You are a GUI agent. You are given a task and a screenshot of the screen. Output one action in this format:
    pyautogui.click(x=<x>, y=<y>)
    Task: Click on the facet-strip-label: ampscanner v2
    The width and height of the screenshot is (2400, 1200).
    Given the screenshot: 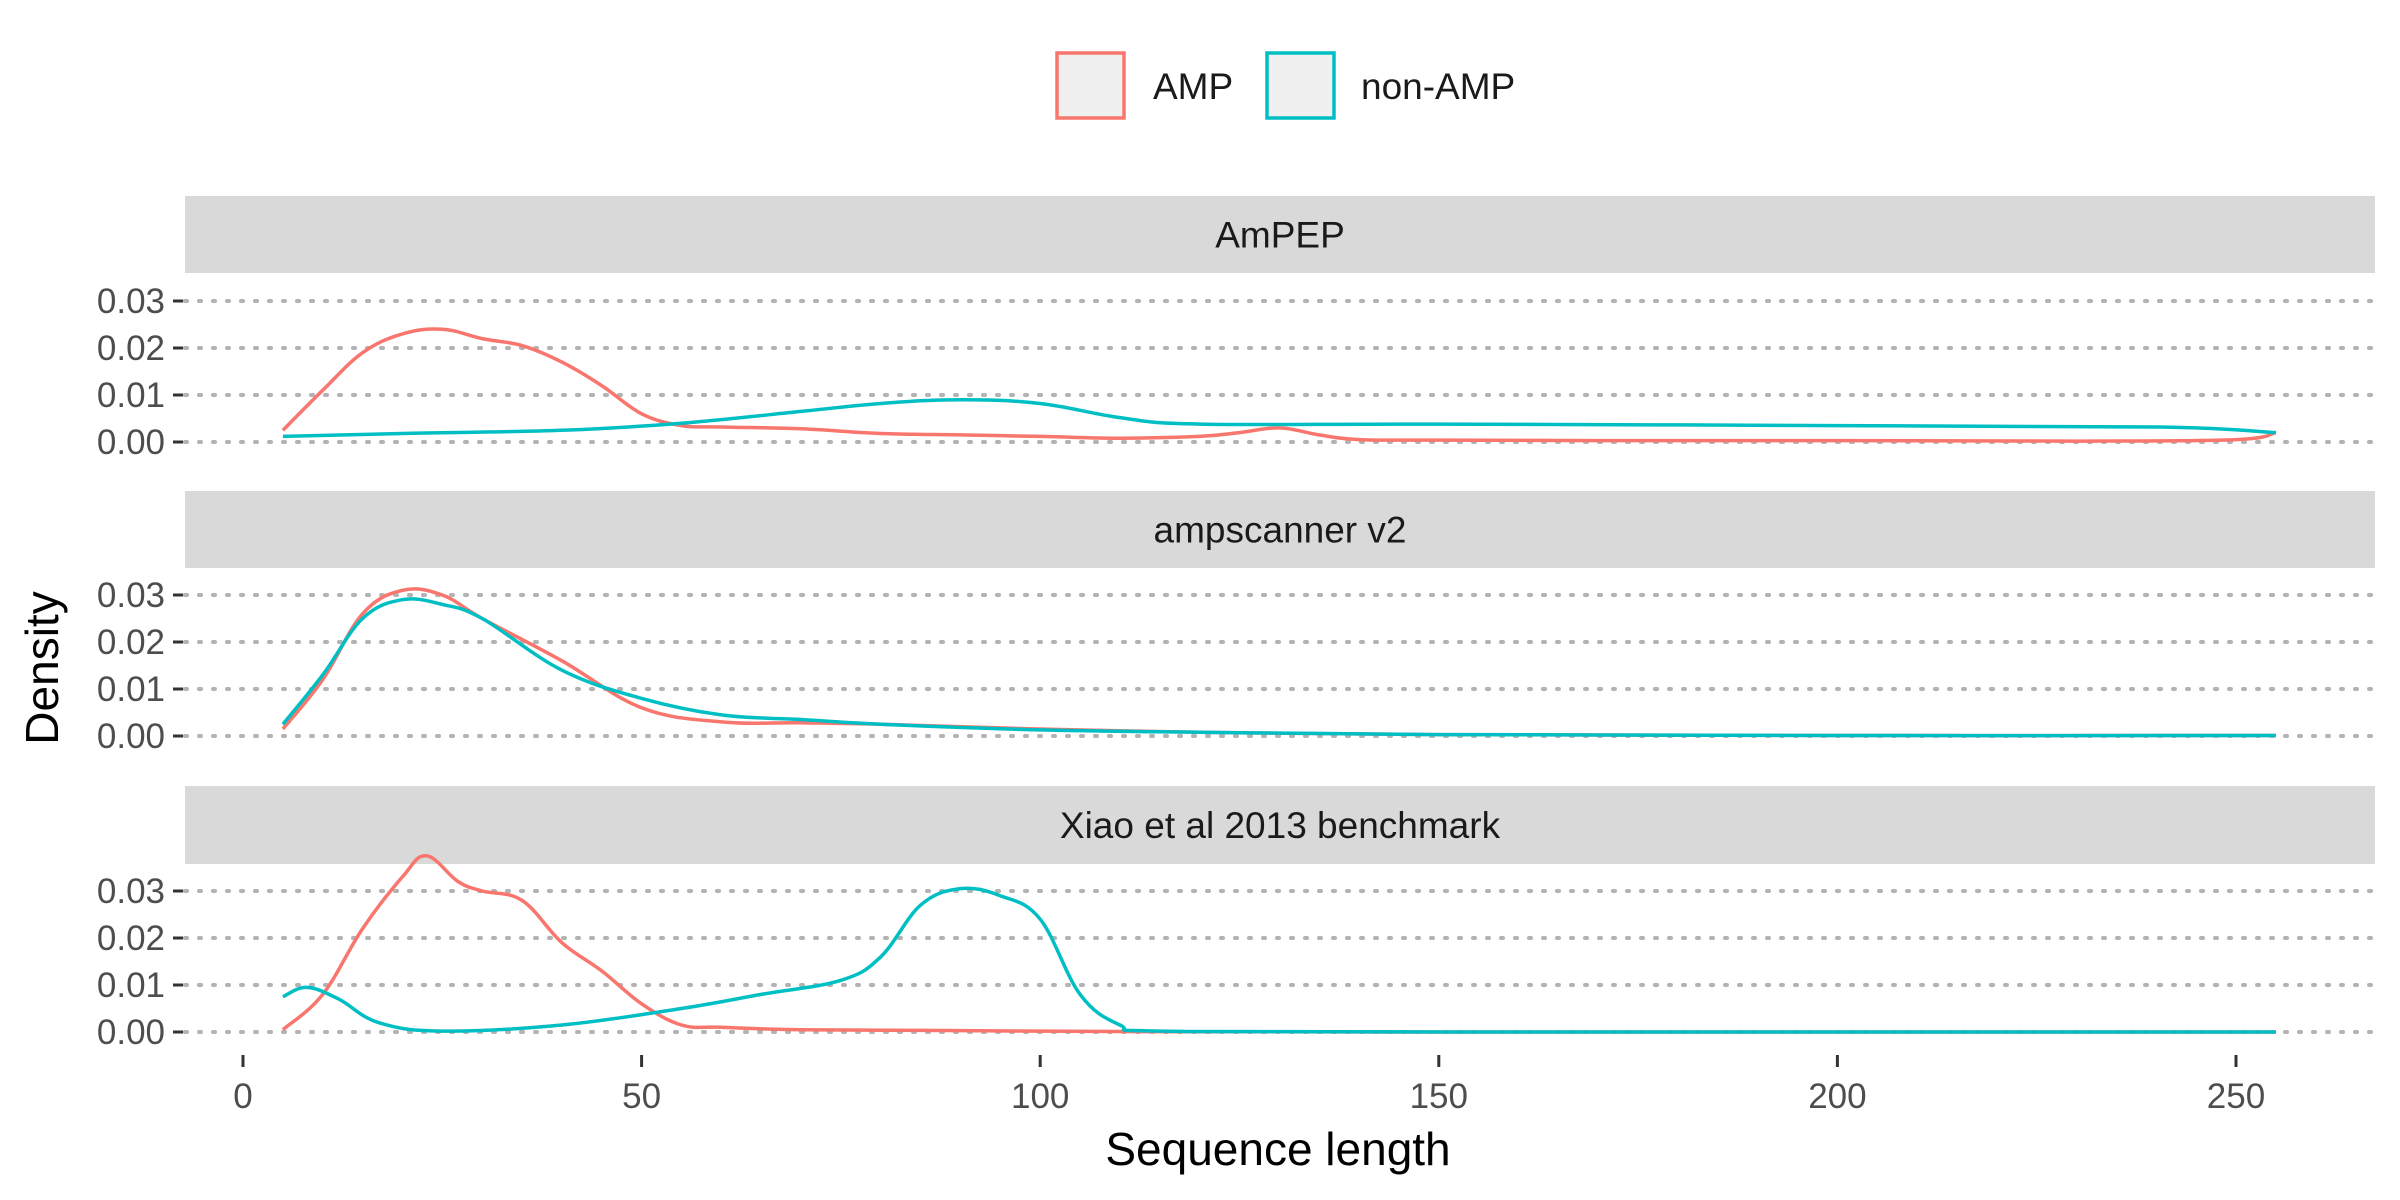 What is the action you would take?
    pyautogui.click(x=1280, y=530)
    